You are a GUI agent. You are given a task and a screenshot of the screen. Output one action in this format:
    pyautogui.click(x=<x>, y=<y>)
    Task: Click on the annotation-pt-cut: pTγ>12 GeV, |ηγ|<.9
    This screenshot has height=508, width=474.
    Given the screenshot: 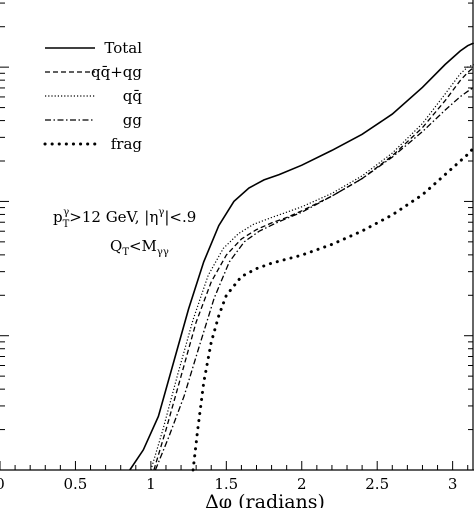 What is the action you would take?
    pyautogui.click(x=124, y=218)
    